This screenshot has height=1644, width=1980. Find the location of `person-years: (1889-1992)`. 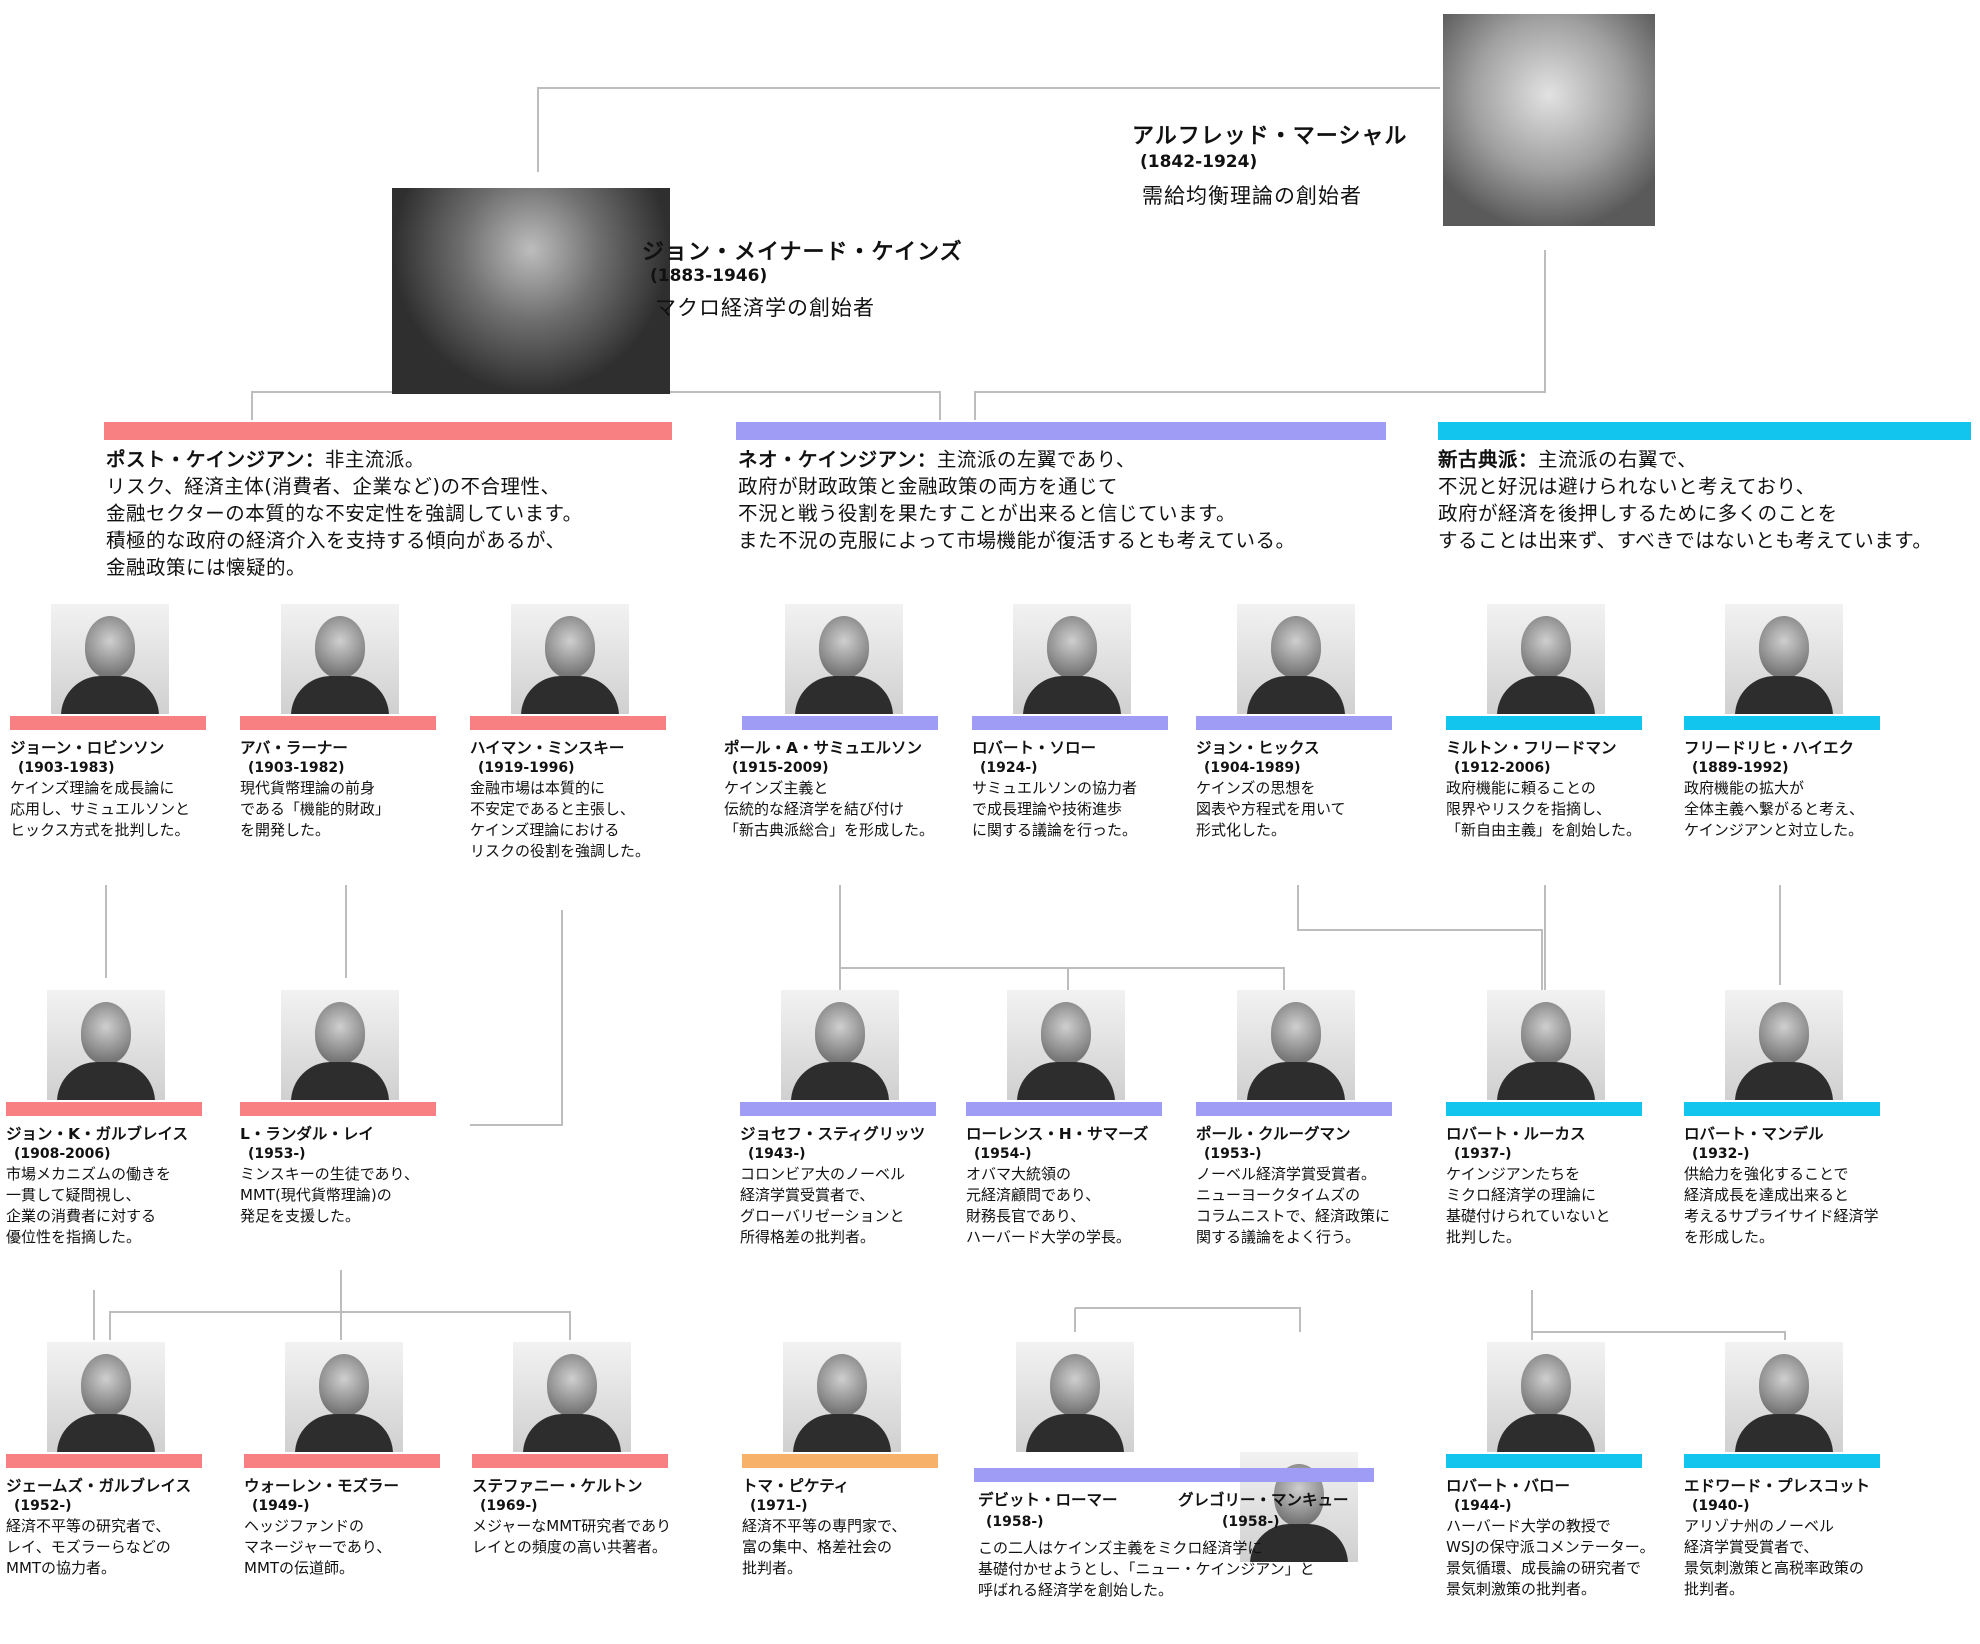

person-years: (1889-1992) is located at coordinates (1740, 768).